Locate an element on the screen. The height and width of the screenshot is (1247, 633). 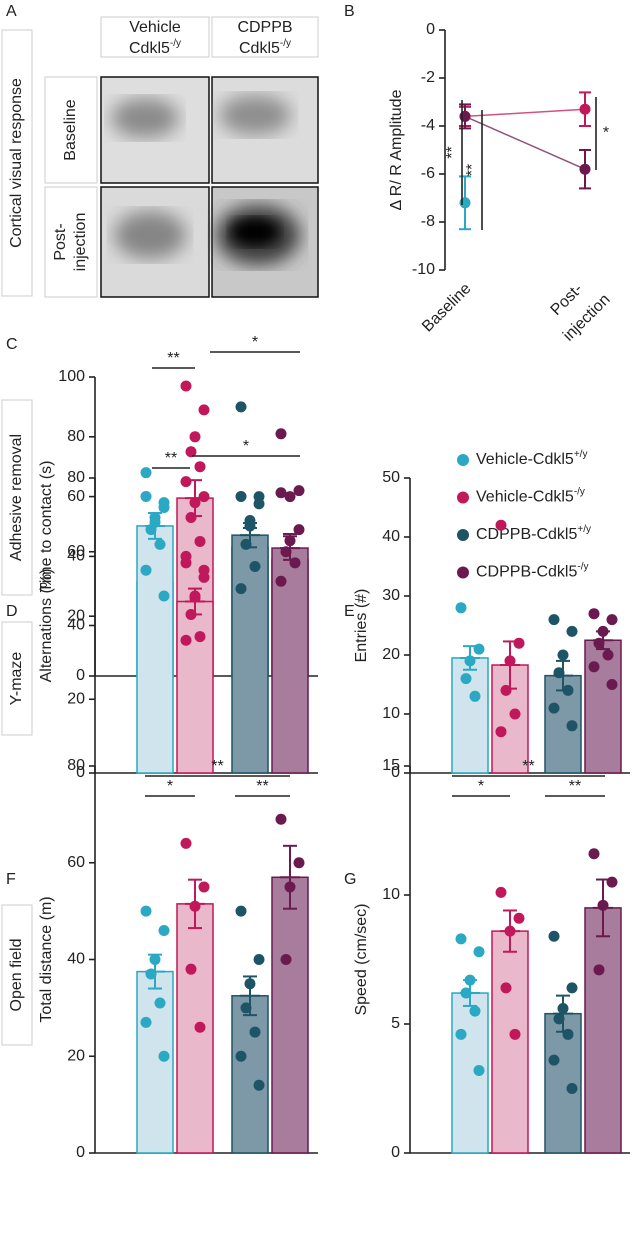
y-tick-label: -4 is located at coordinates (428, 125).